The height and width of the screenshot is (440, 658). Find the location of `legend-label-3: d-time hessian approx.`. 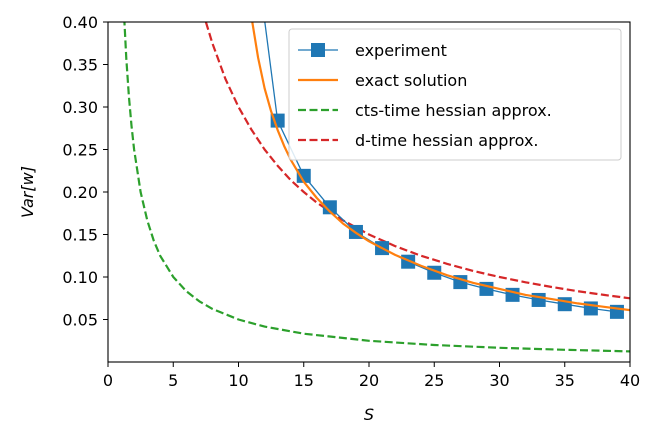

legend-label-3: d-time hessian approx. is located at coordinates (447, 140).